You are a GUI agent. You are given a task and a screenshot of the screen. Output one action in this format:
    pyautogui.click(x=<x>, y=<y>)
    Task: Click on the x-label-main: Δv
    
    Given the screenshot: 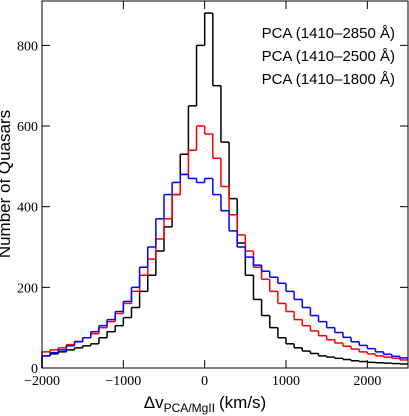 What is the action you would take?
    pyautogui.click(x=154, y=402)
    